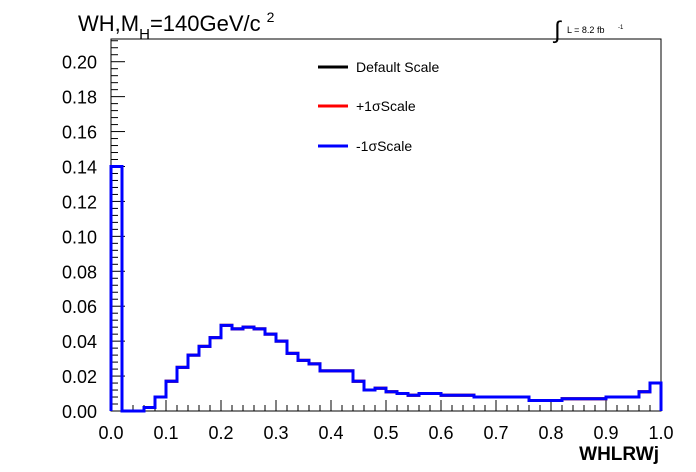 The height and width of the screenshot is (472, 696). Describe the element at coordinates (79, 202) in the screenshot. I see `y-tick-label: 0.12` at that location.